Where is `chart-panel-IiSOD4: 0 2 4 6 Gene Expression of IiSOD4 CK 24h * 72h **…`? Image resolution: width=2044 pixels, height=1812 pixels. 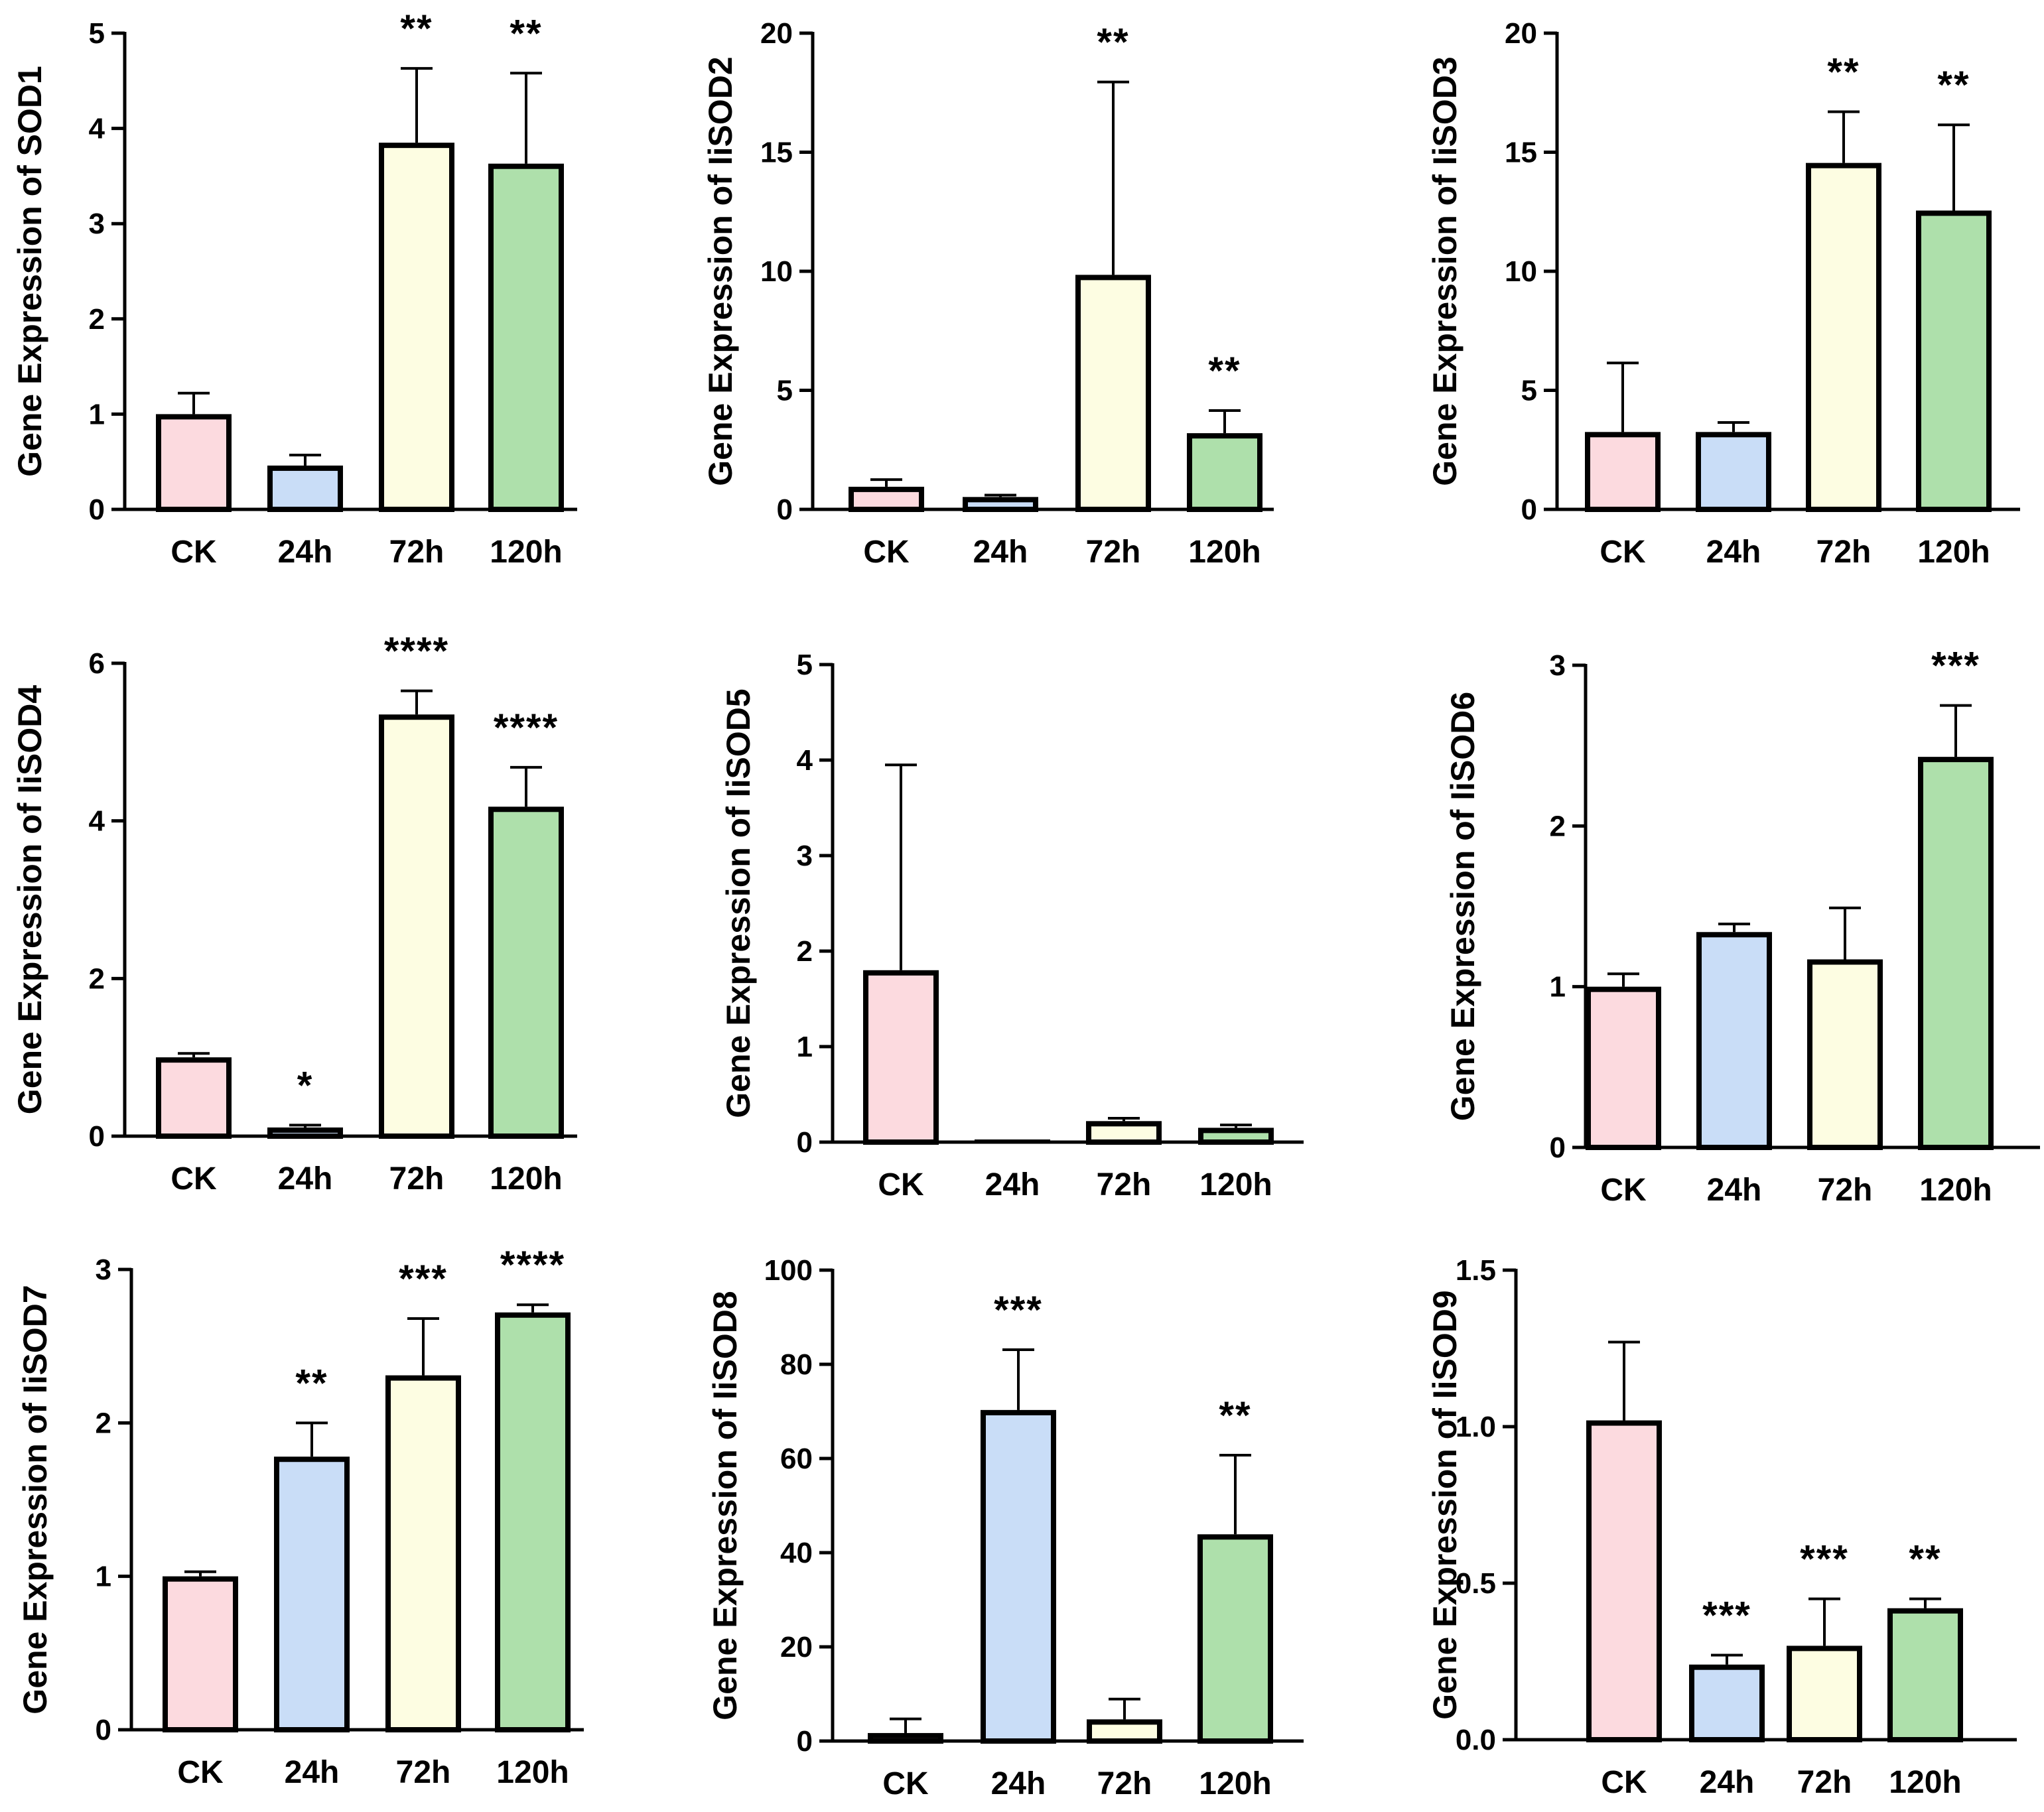 chart-panel-IiSOD4: 0 2 4 6 Gene Expression of IiSOD4 CK 24h * 72h **… is located at coordinates (294, 913).